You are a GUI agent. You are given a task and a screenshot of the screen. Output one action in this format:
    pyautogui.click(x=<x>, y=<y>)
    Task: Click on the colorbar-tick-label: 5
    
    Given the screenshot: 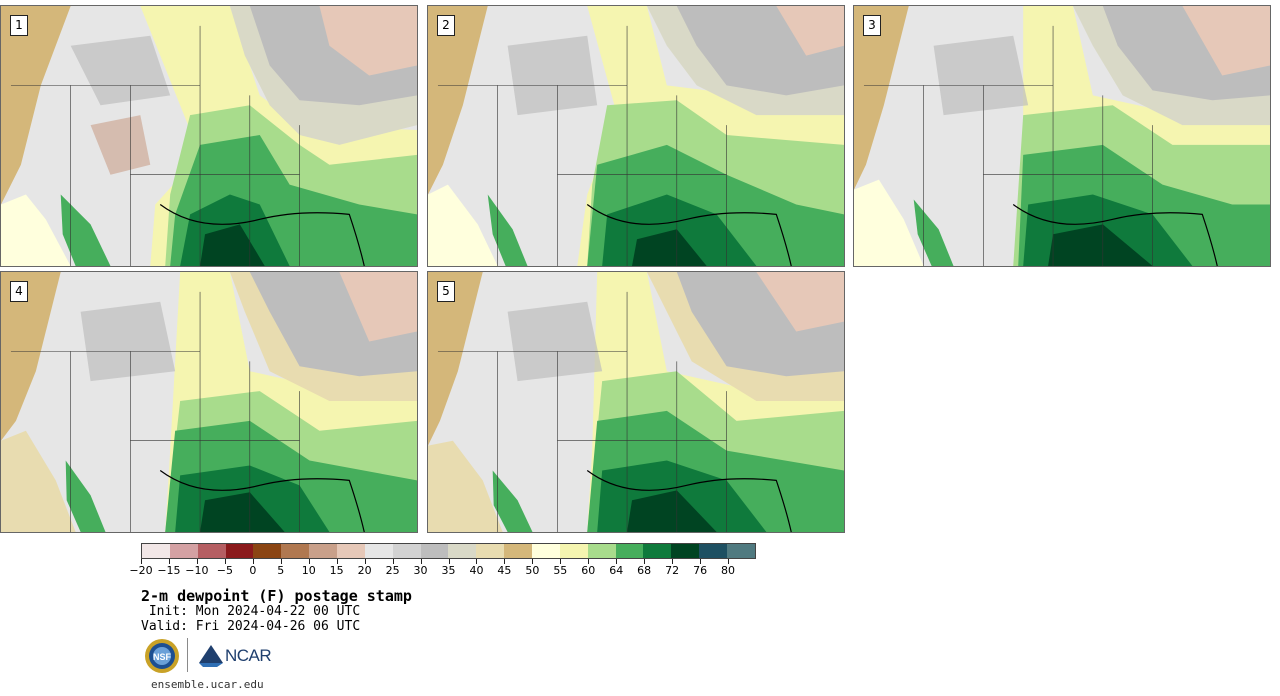 What is the action you would take?
    pyautogui.click(x=281, y=570)
    